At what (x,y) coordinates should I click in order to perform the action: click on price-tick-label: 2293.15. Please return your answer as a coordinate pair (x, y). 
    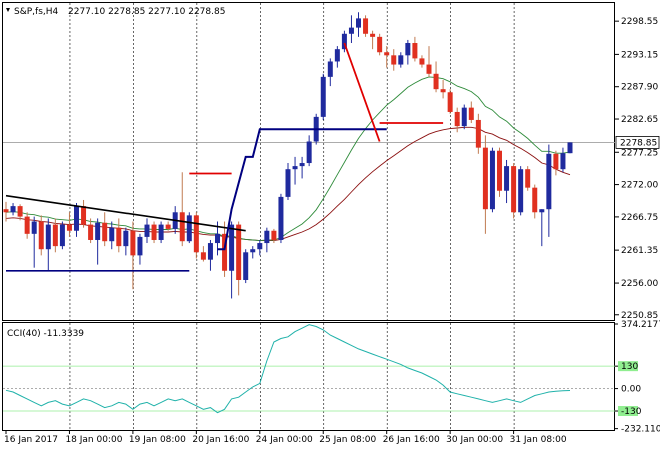
    Looking at the image, I should click on (639, 55).